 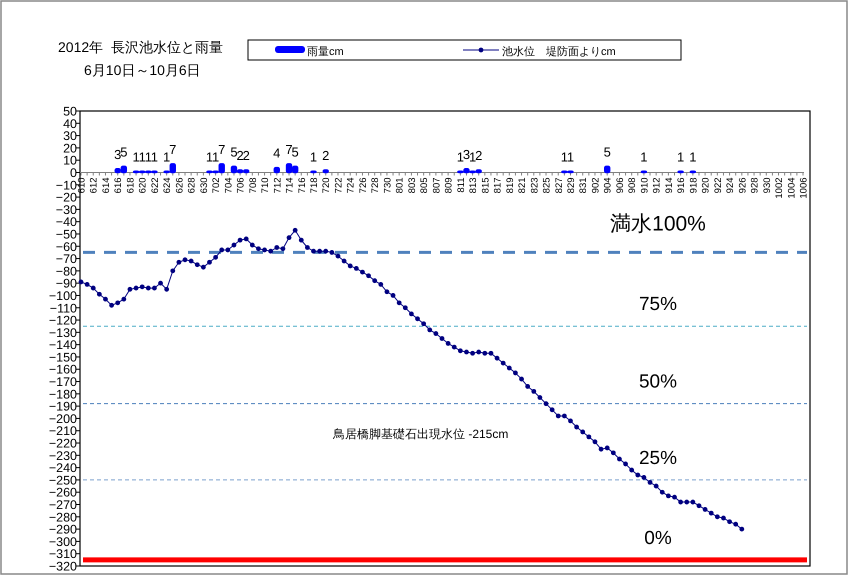 What do you see at coordinates (74, 173) in the screenshot?
I see `y-tick-label: 0` at bounding box center [74, 173].